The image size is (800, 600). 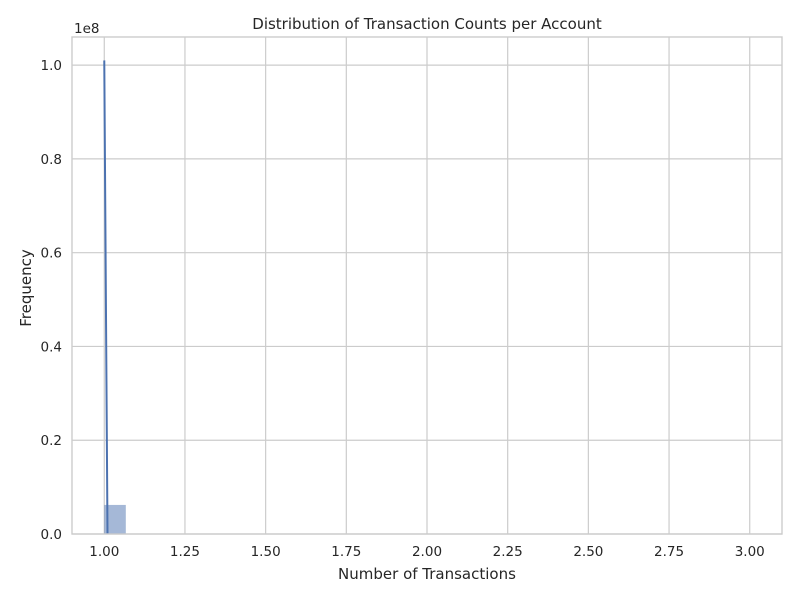 What do you see at coordinates (51, 347) in the screenshot?
I see `y-tick-label: 0.4` at bounding box center [51, 347].